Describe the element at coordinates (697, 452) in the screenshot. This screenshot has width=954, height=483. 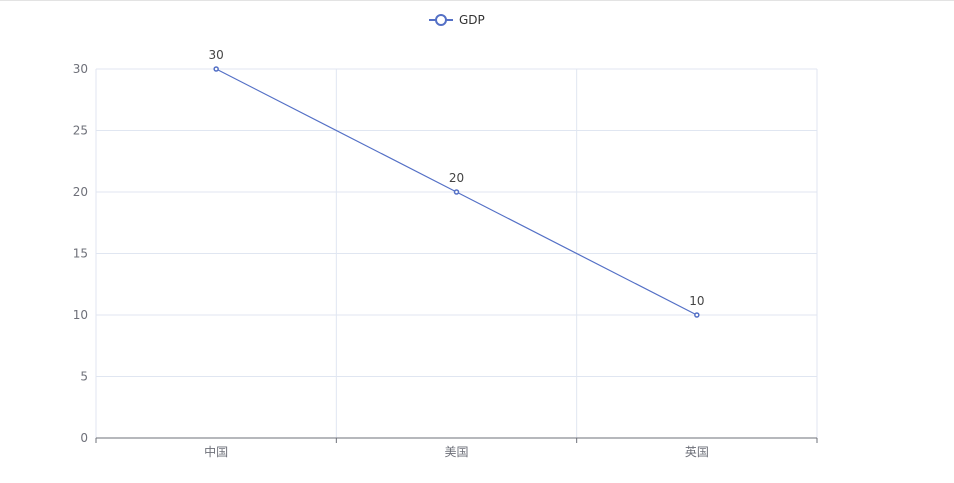
I see `x-tick-label: 英国` at that location.